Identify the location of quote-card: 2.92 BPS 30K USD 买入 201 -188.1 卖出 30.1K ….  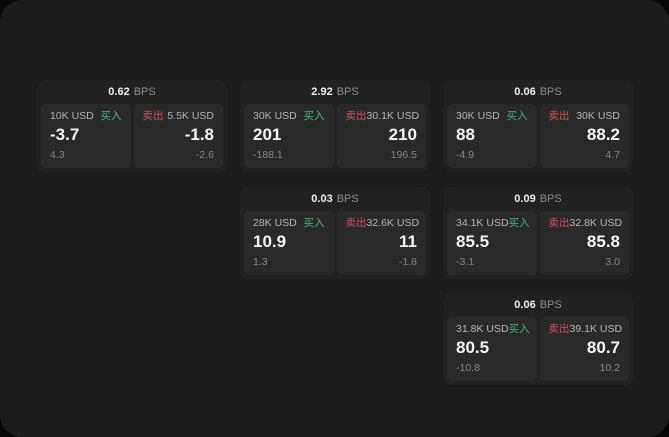
(335, 126).